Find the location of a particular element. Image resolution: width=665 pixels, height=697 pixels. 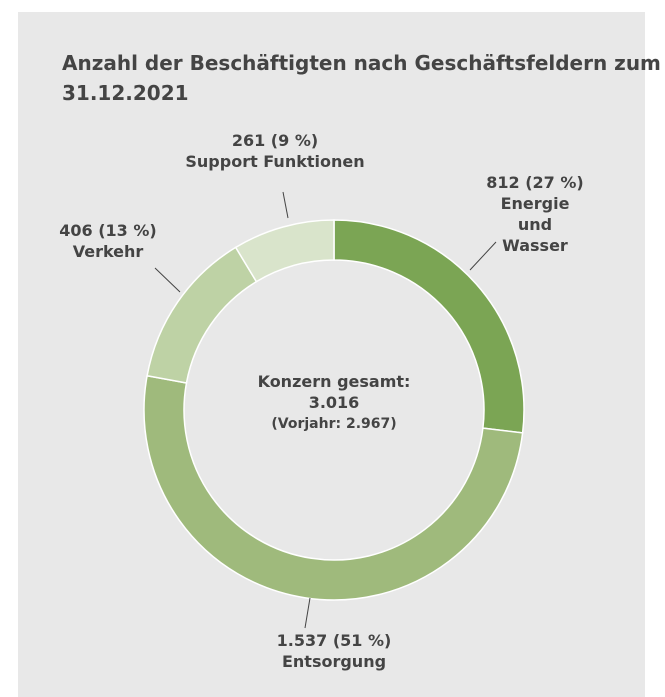

category-label: Entsorgung is located at coordinates (334, 661).